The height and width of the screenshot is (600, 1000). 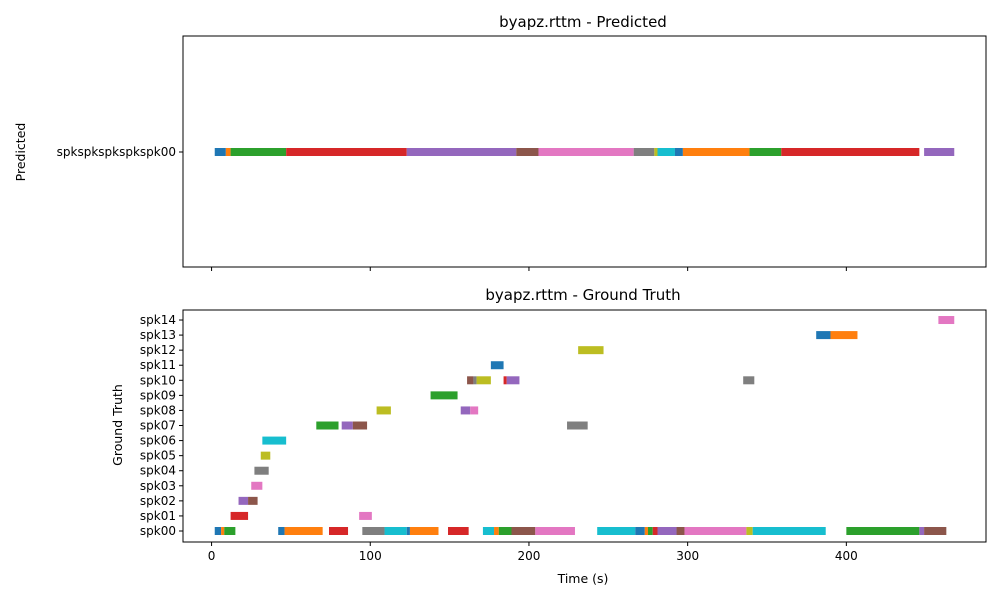 What do you see at coordinates (158, 486) in the screenshot?
I see `y-tick-label-spk03: spk03` at bounding box center [158, 486].